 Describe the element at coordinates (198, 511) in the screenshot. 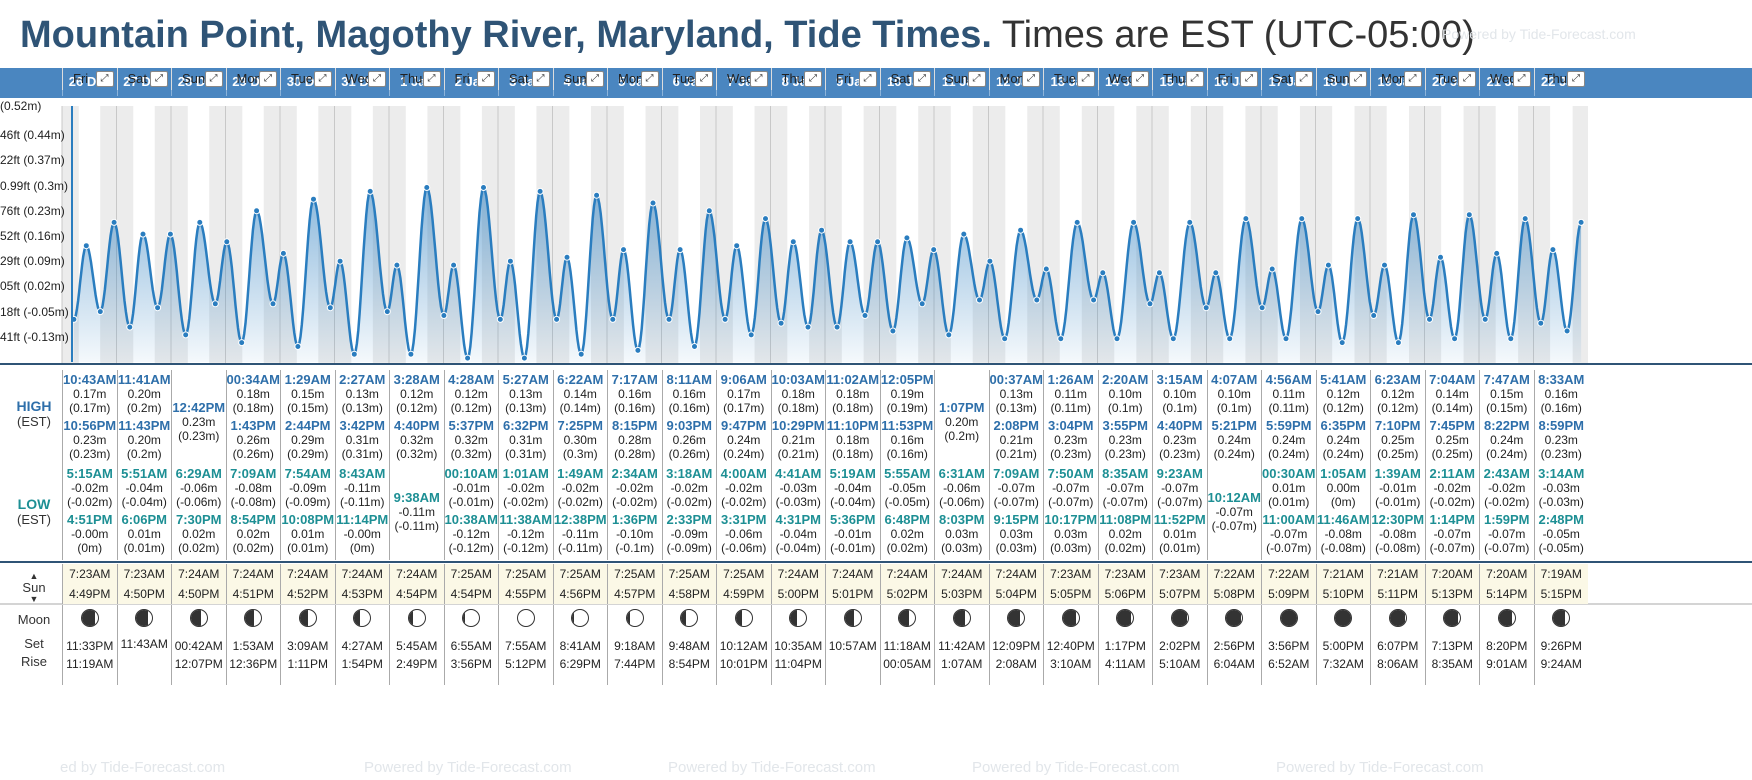

I see `low-tide-cell: 6:29AM -0.06m (-0.06m) 7:30PM 0.02m (0.02m)` at that location.